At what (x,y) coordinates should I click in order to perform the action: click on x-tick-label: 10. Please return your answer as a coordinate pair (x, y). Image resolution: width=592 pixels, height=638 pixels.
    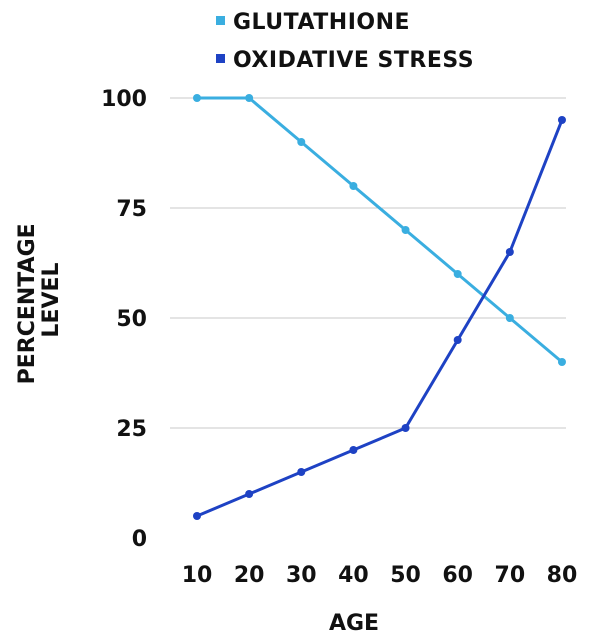
    Looking at the image, I should click on (197, 575).